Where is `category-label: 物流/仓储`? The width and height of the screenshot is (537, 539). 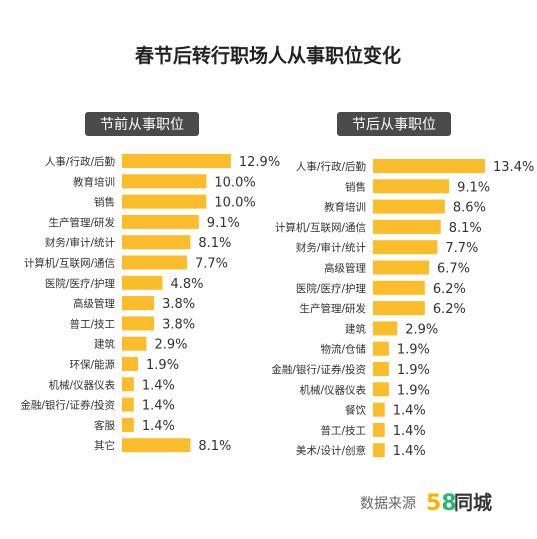
category-label: 物流/仓储 is located at coordinates (343, 349).